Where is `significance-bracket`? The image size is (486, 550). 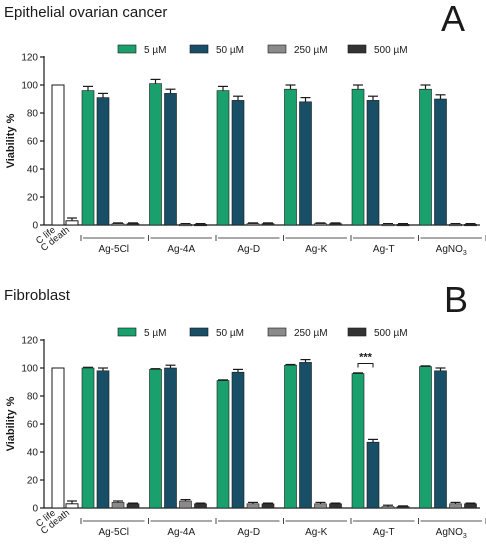 significance-bracket is located at coordinates (365, 365).